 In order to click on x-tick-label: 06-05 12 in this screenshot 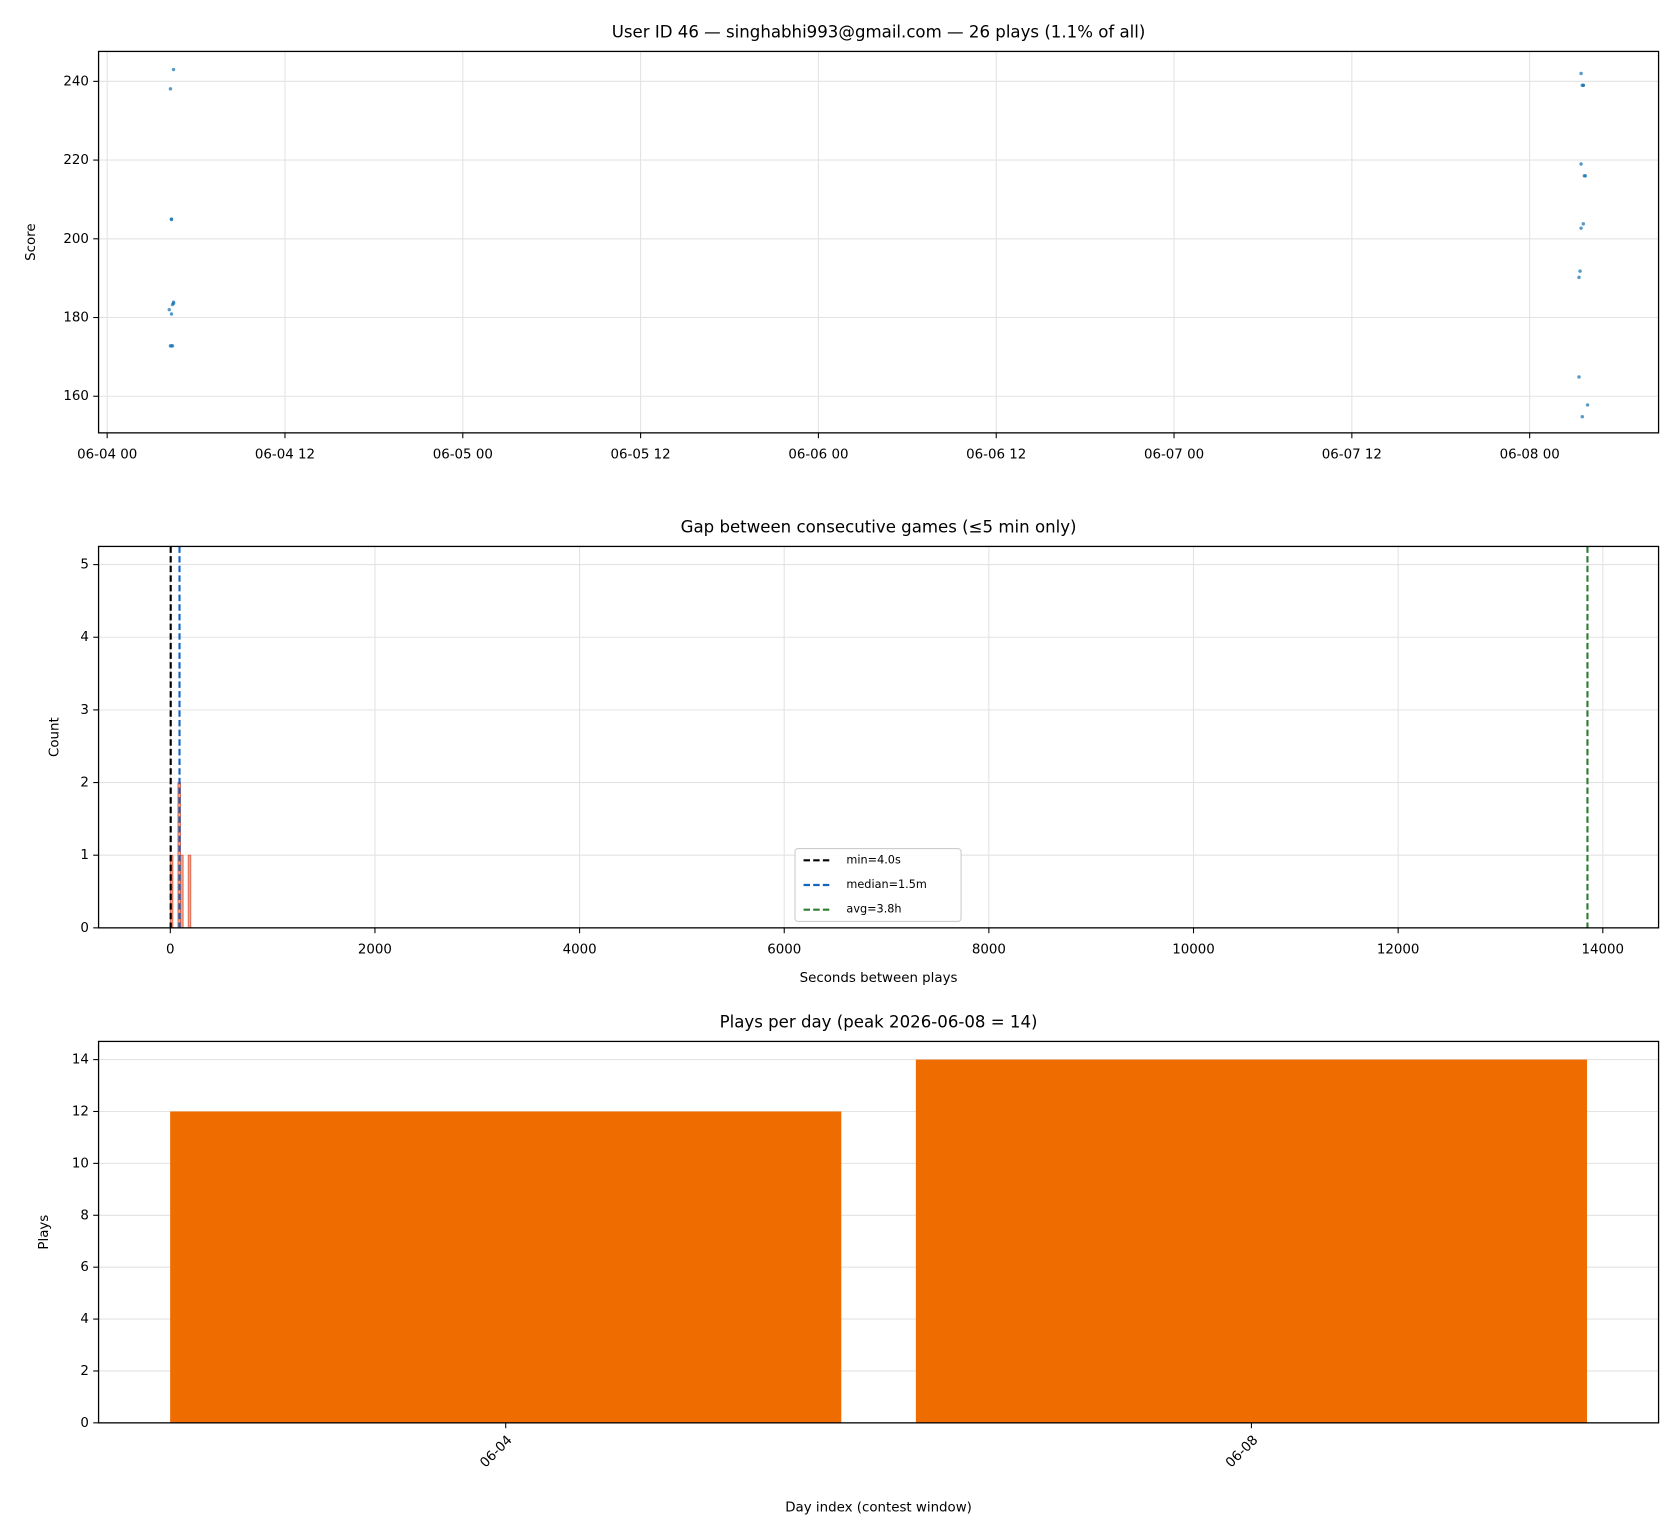, I will do `click(641, 454)`.